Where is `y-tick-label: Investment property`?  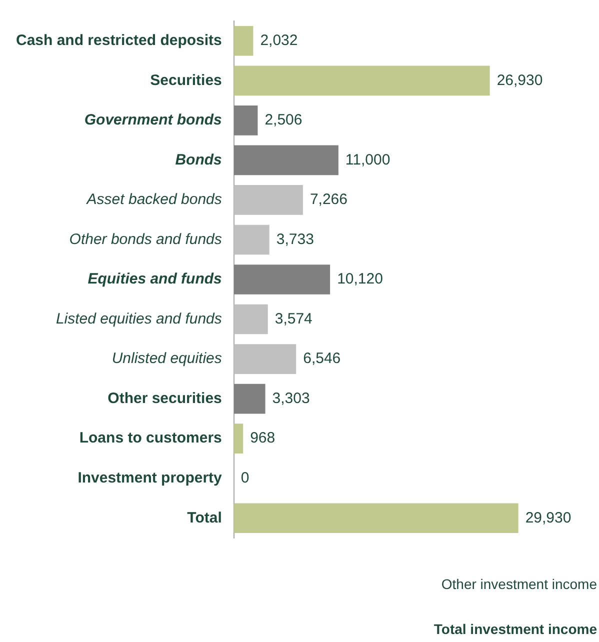
y-tick-label: Investment property is located at coordinates (150, 477).